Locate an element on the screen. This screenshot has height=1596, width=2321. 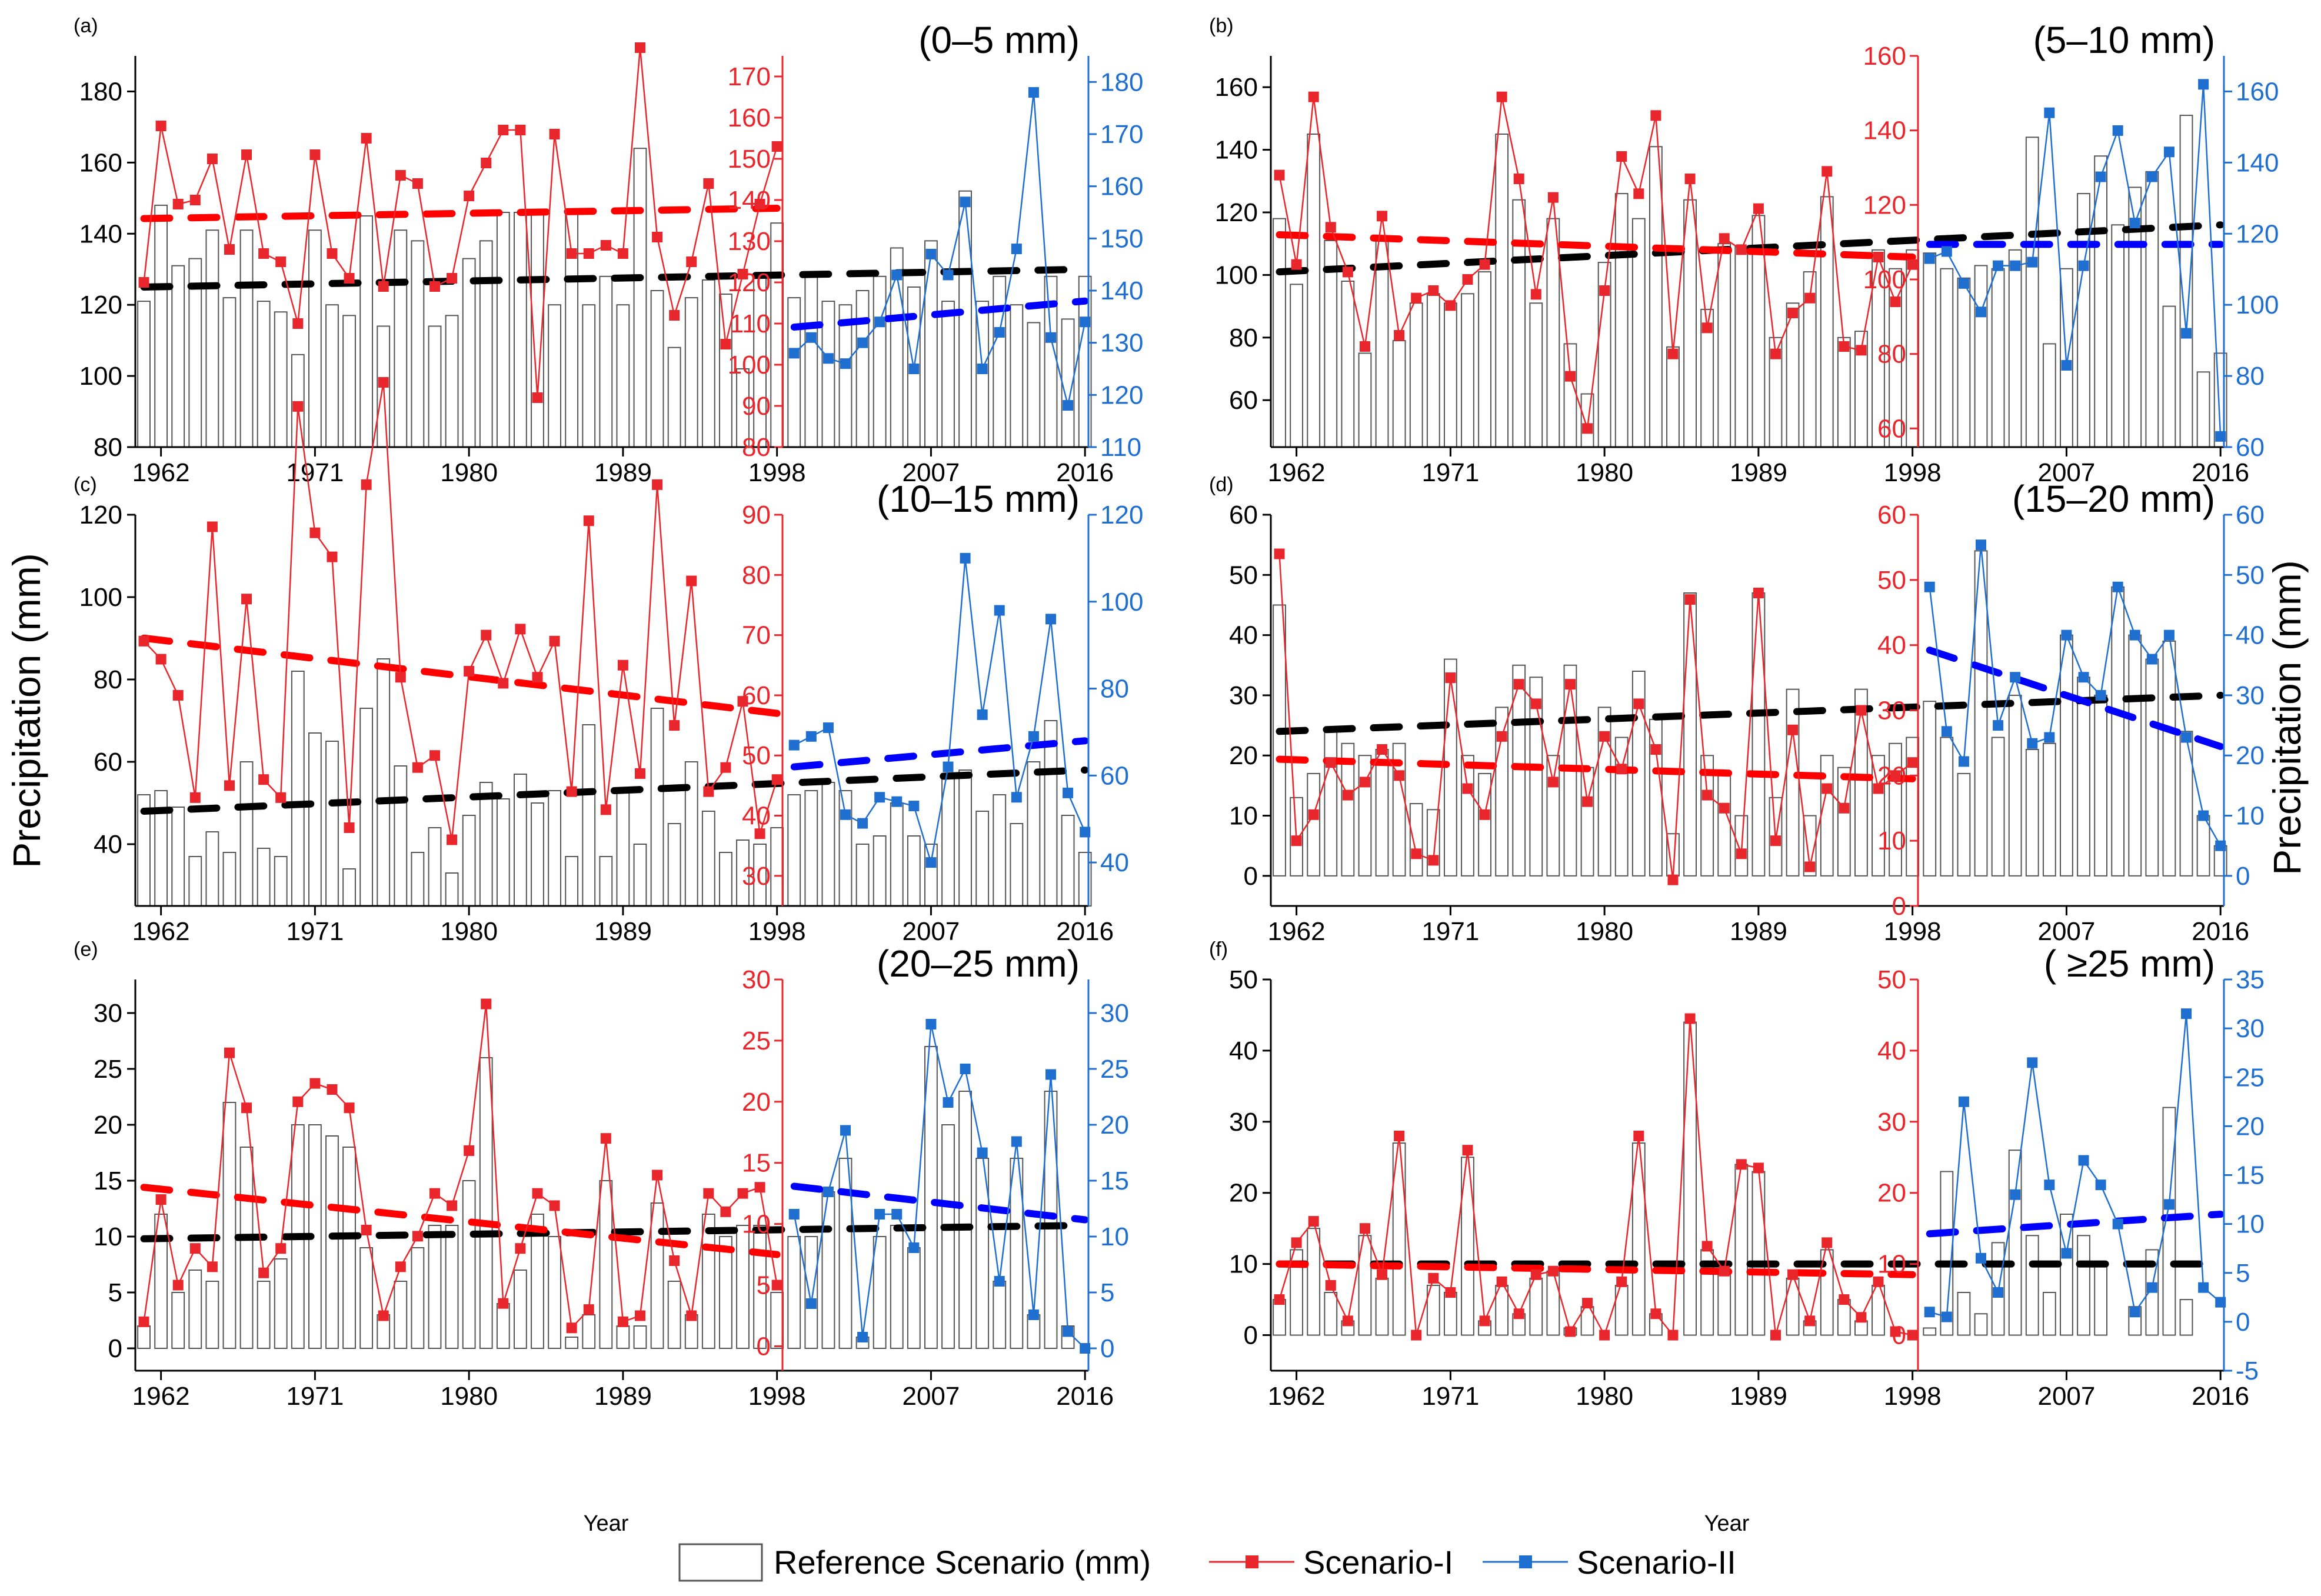
y3-tick-label: 40 is located at coordinates (2250, 635).